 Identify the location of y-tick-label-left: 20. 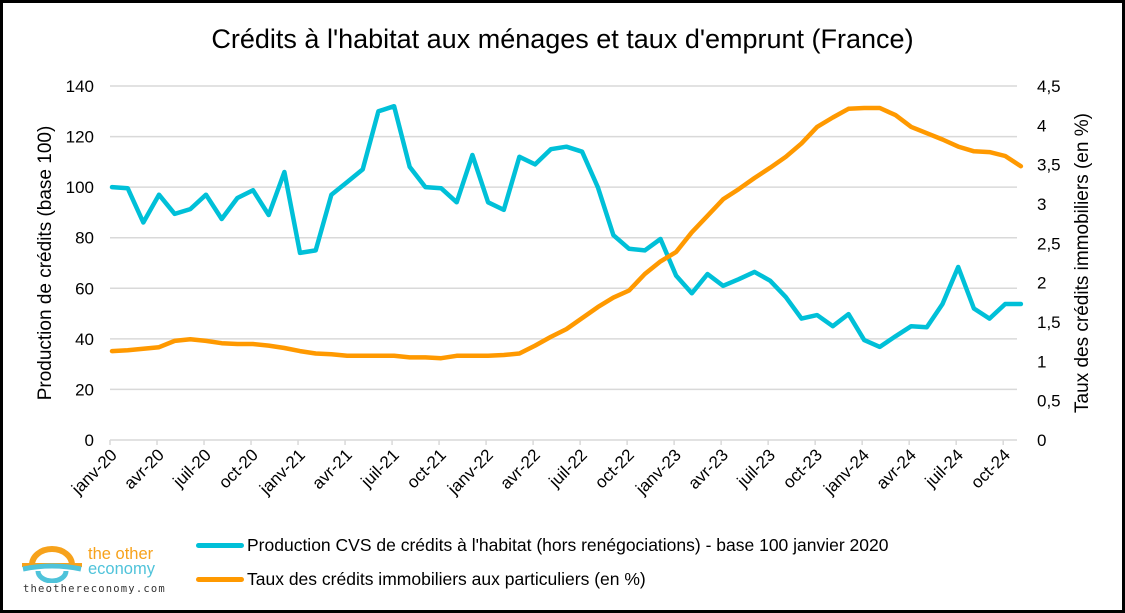
(84, 389).